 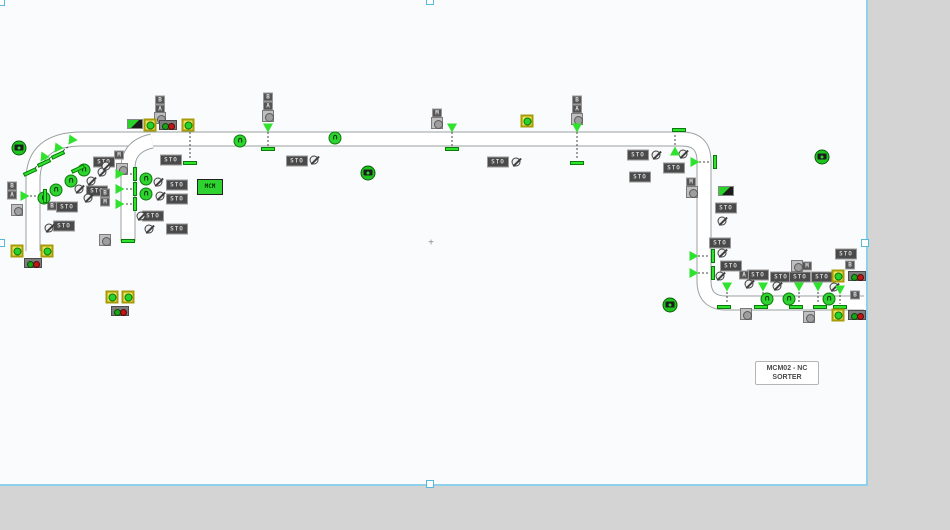 What do you see at coordinates (137, 187) in the screenshot?
I see `conveyor-band` at bounding box center [137, 187].